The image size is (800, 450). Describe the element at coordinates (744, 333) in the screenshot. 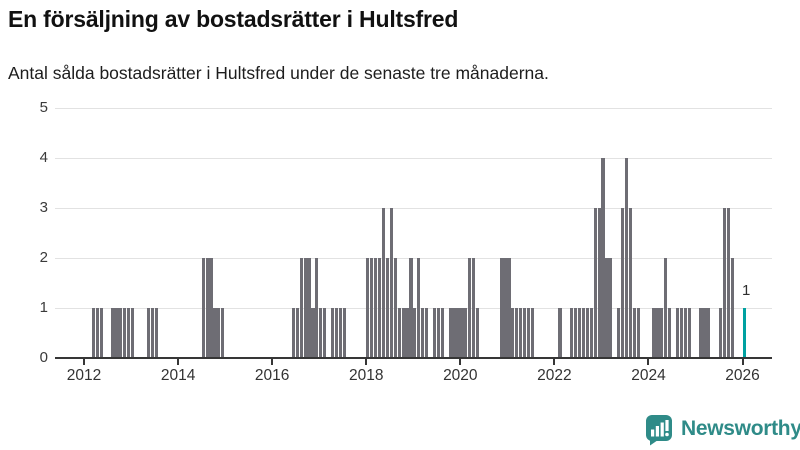

I see `highlight-bar` at that location.